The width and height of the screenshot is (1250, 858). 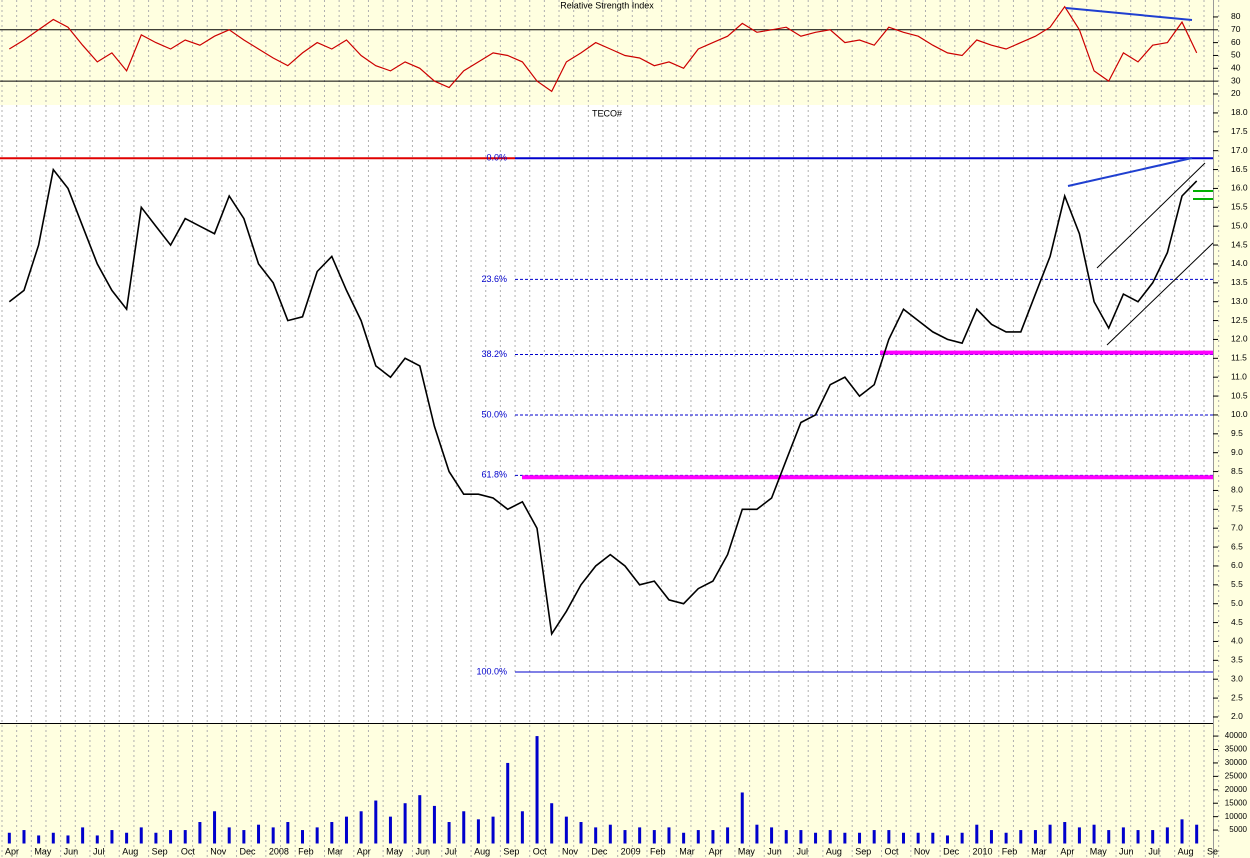 What do you see at coordinates (1236, 29) in the screenshot?
I see `y-tick-label: 70` at bounding box center [1236, 29].